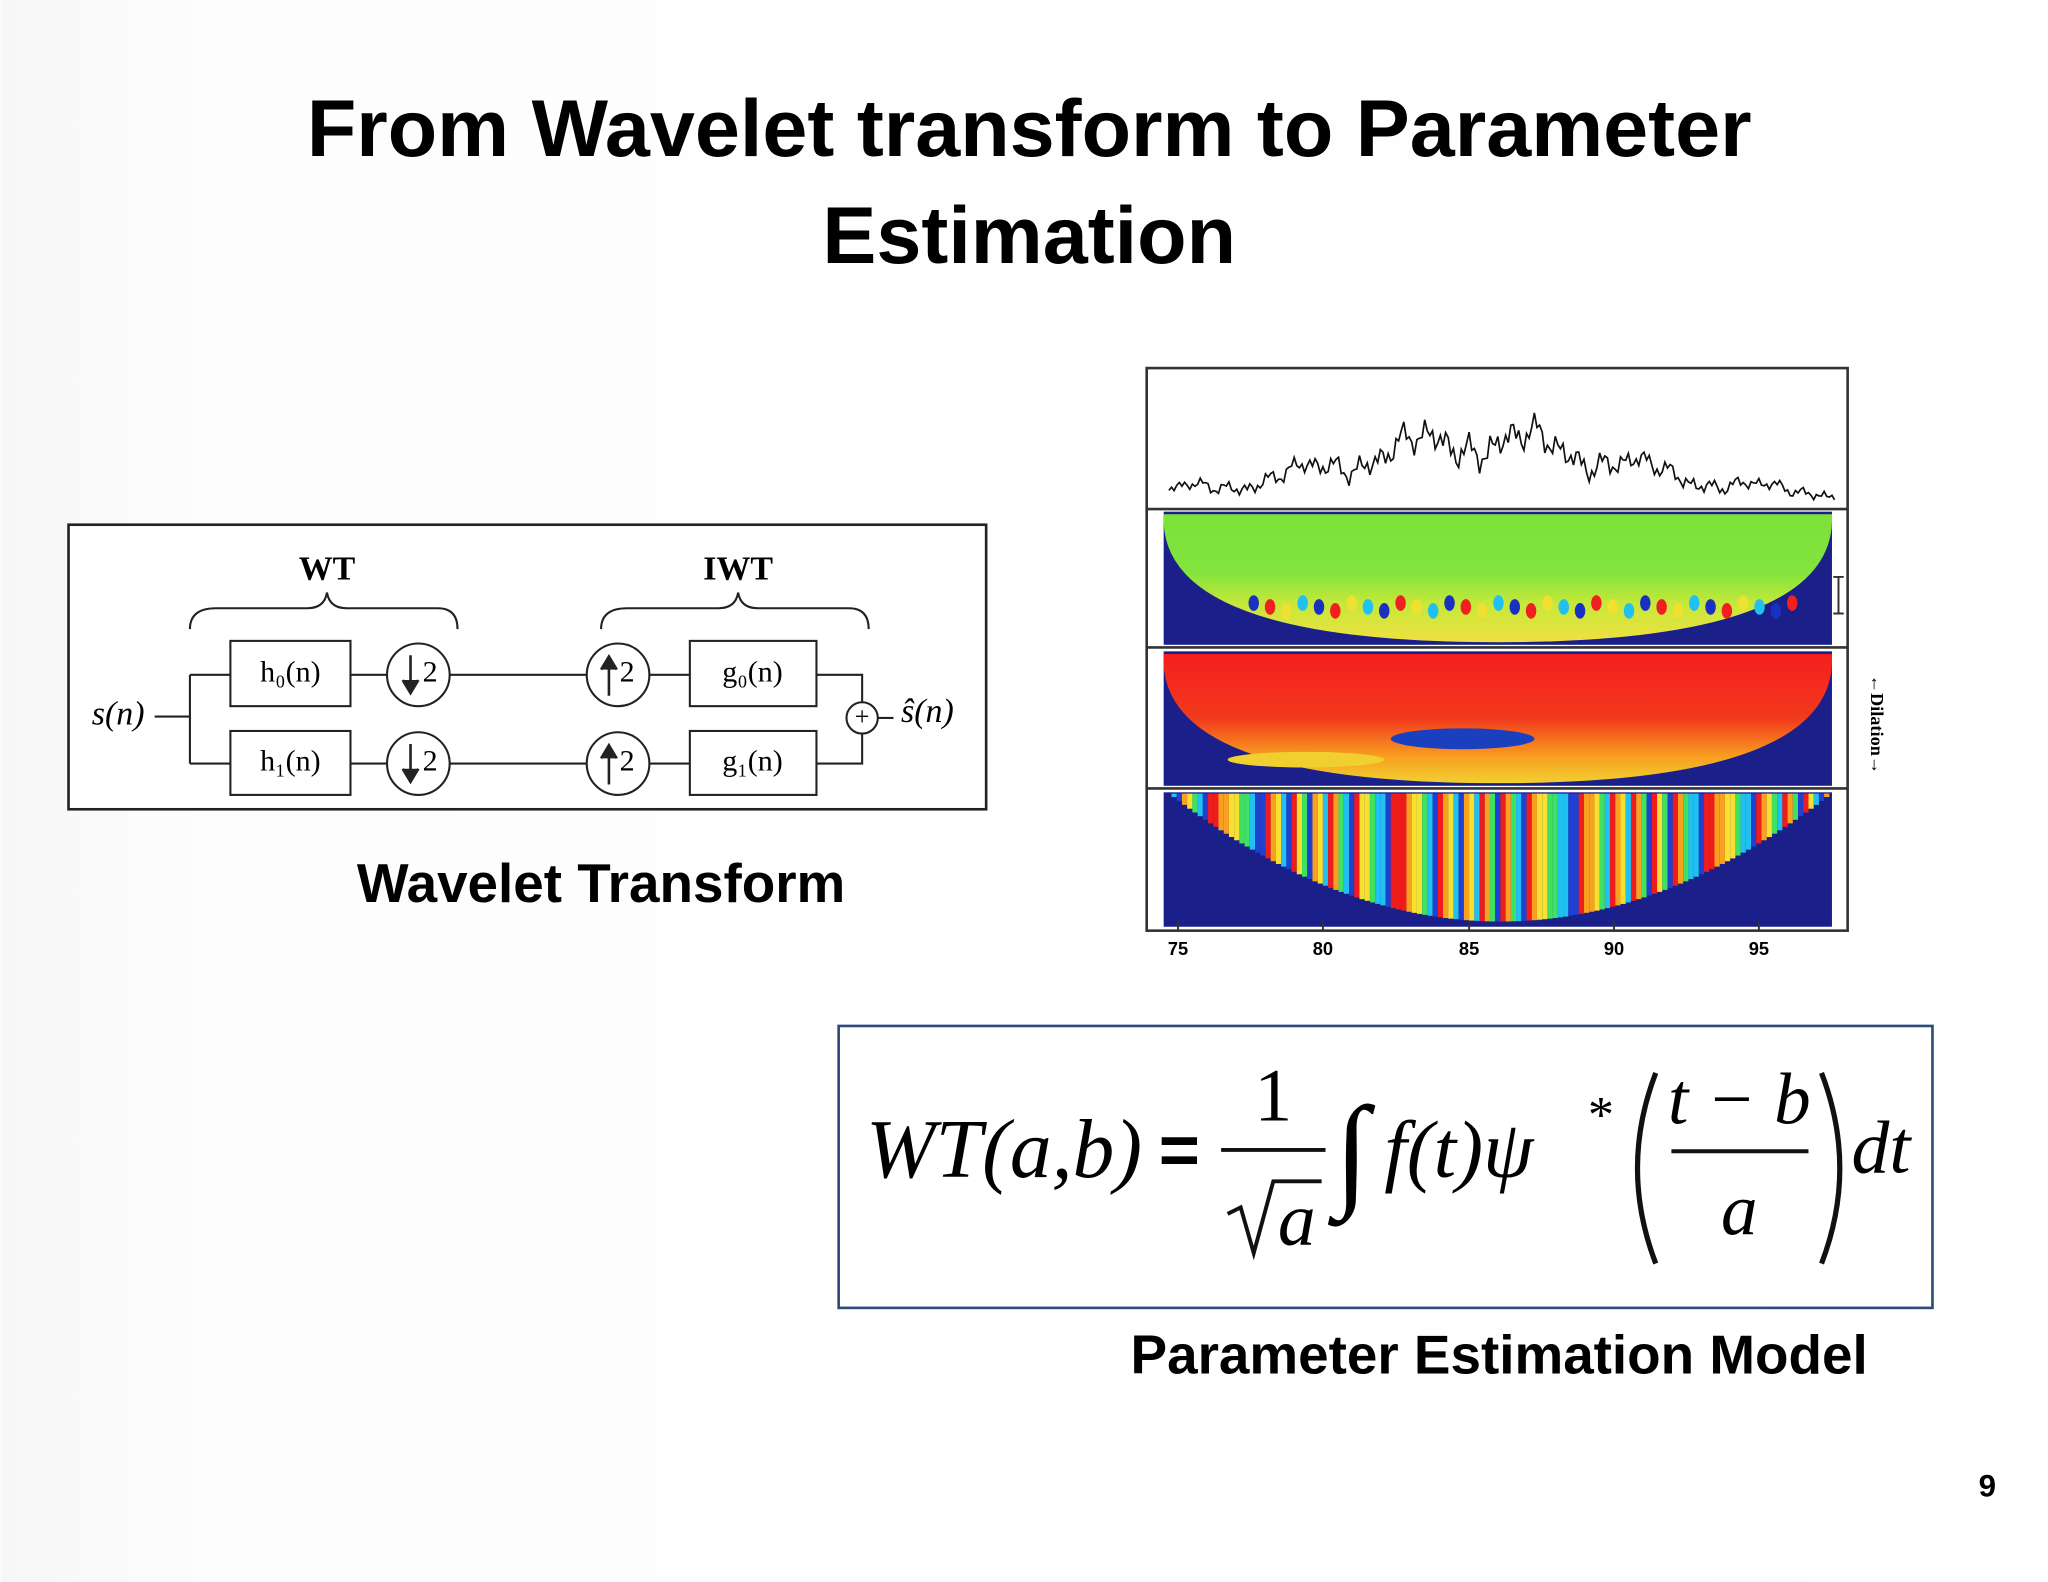 Image resolution: width=2048 pixels, height=1582 pixels. What do you see at coordinates (1759, 948) in the screenshot?
I see `x-tick-label: 95` at bounding box center [1759, 948].